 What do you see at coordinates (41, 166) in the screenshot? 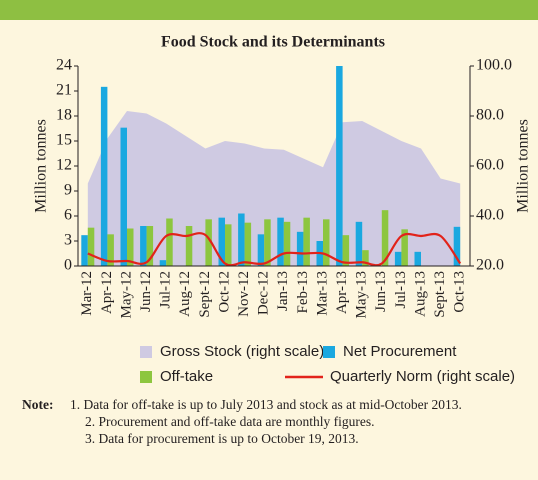
I see `y-axis-label: Million tonnes` at bounding box center [41, 166].